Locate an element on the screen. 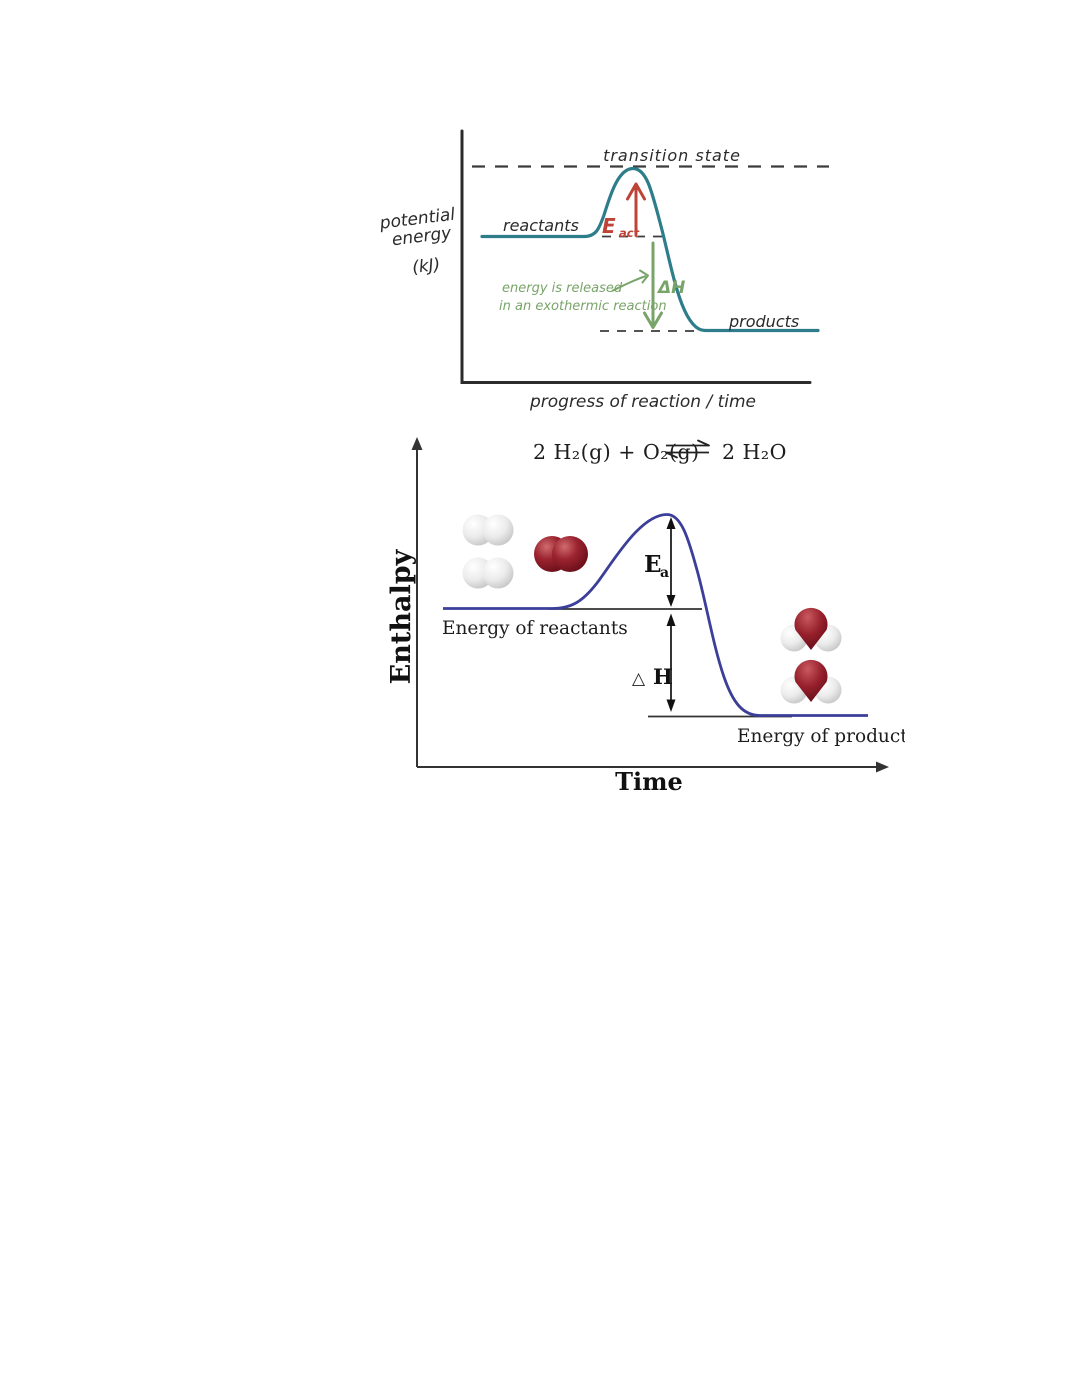  annotation-pointer-arrow-icon is located at coordinates (630, 280).